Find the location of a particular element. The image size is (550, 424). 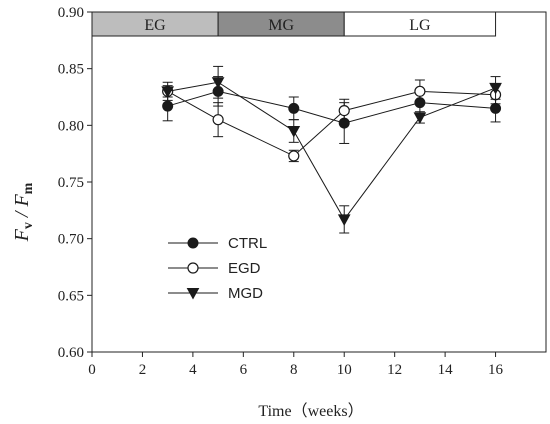

x-tick-label: 0 is located at coordinates (92, 370).